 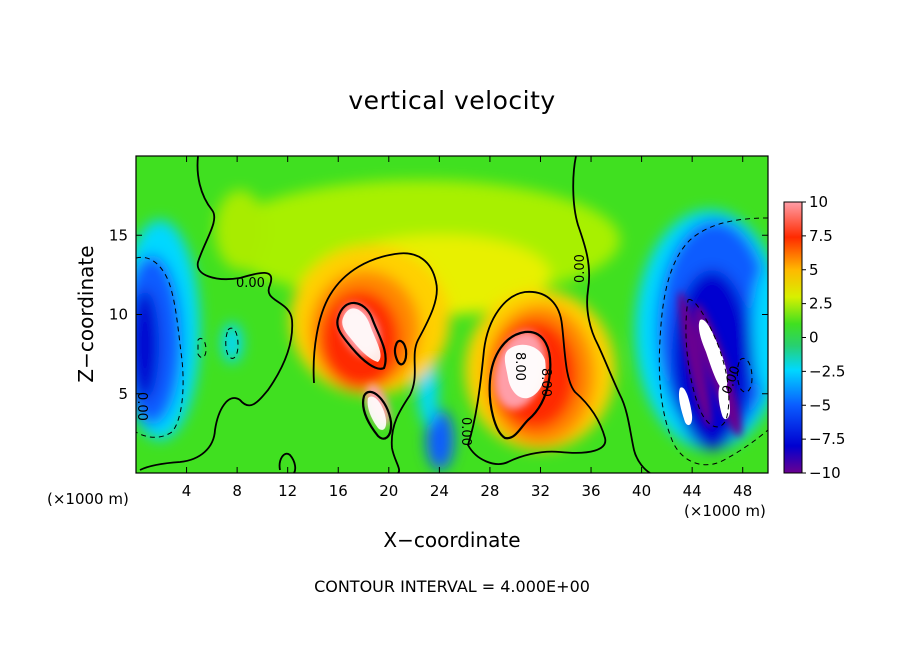 I want to click on zero-contour-right, so click(x=611, y=314).